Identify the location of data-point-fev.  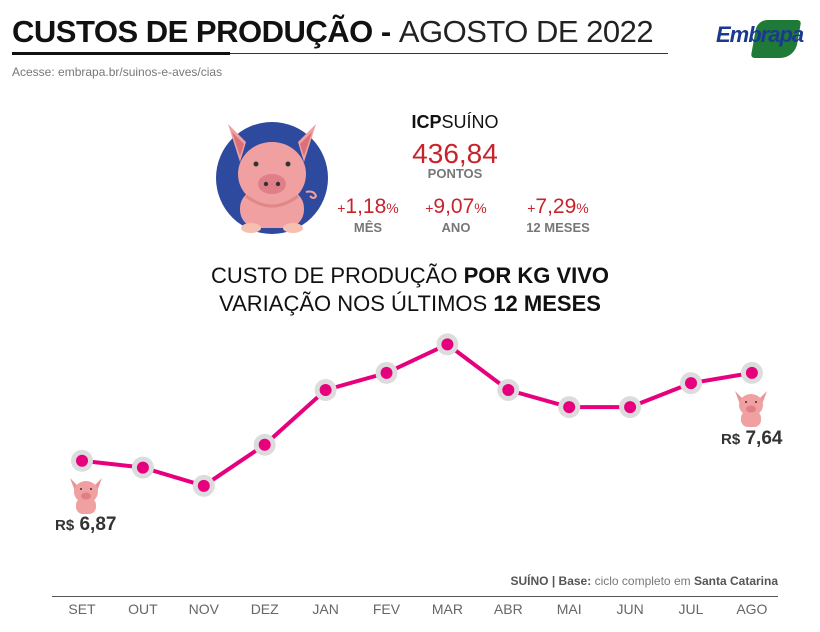
(386, 372).